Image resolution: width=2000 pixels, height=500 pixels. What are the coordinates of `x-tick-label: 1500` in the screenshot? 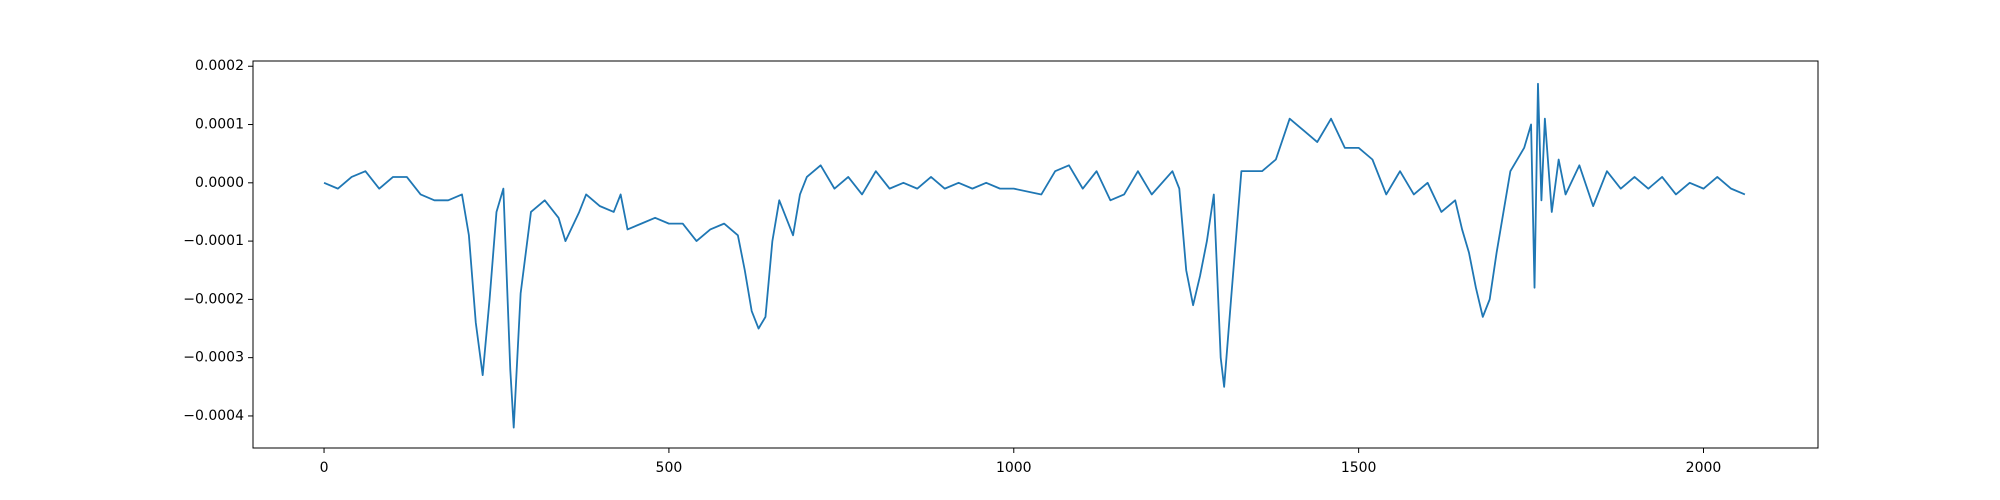 It's located at (1359, 468).